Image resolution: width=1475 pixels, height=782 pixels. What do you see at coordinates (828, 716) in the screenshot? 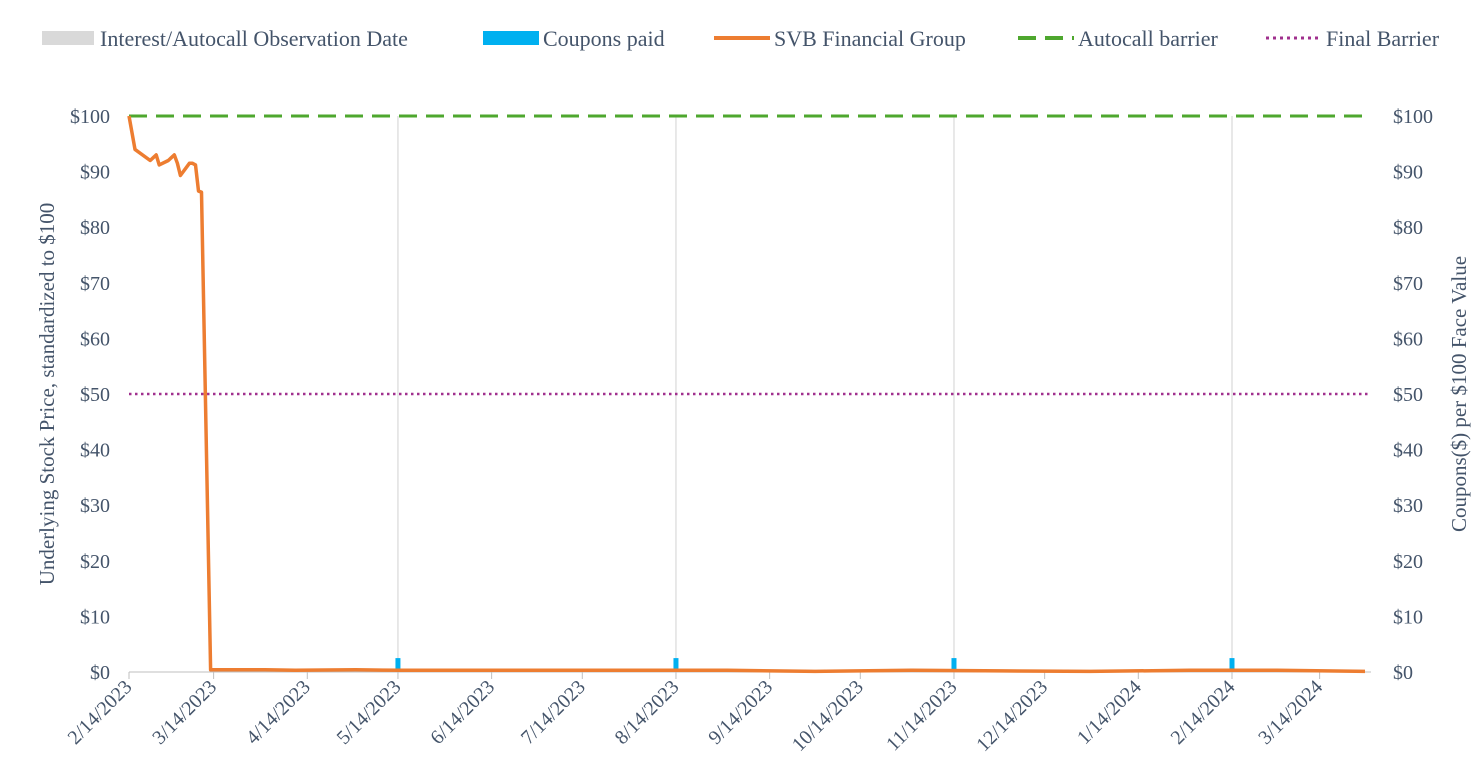
I see `x-tick-label-8: 10/14/2023` at bounding box center [828, 716].